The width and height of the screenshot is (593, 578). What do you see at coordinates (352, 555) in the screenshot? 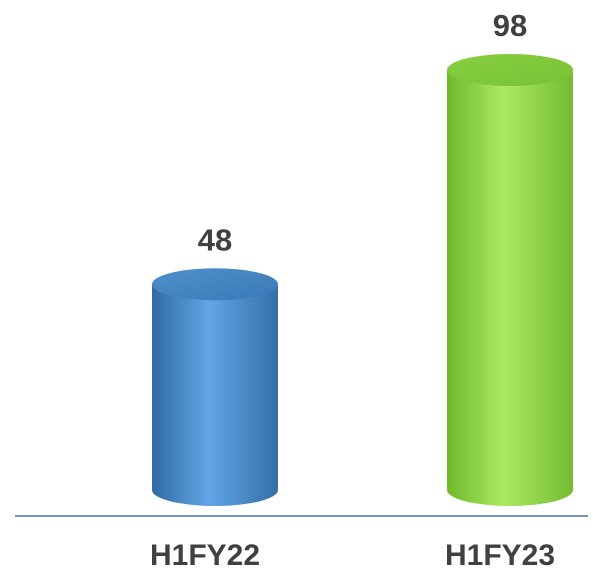
I see `tick-labels-layer: H1FY22 H1FY23` at bounding box center [352, 555].